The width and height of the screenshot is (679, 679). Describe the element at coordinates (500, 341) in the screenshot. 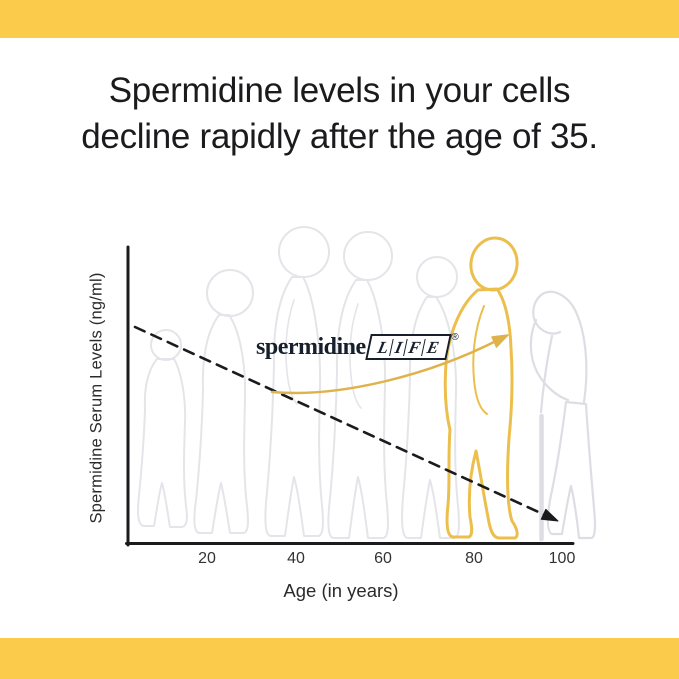

I see `boost-arrowhead-icon` at that location.